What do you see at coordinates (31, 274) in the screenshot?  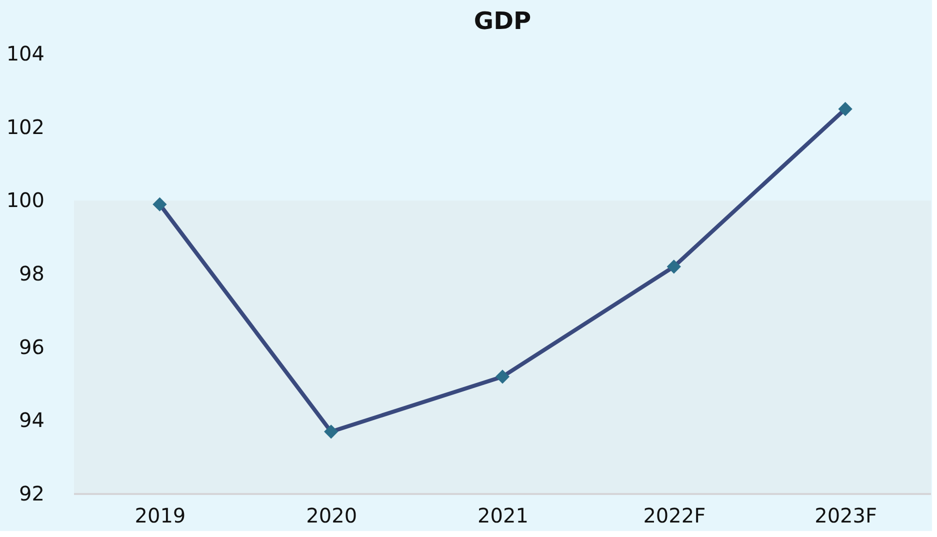 I see `y-tick-label: 98` at bounding box center [31, 274].